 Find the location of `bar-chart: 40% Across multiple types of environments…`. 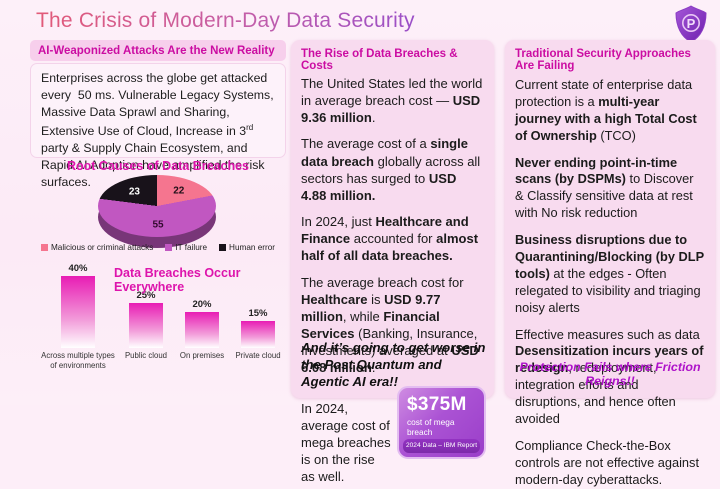

bar-chart: 40% Across multiple types of environments… is located at coordinates (162, 317).